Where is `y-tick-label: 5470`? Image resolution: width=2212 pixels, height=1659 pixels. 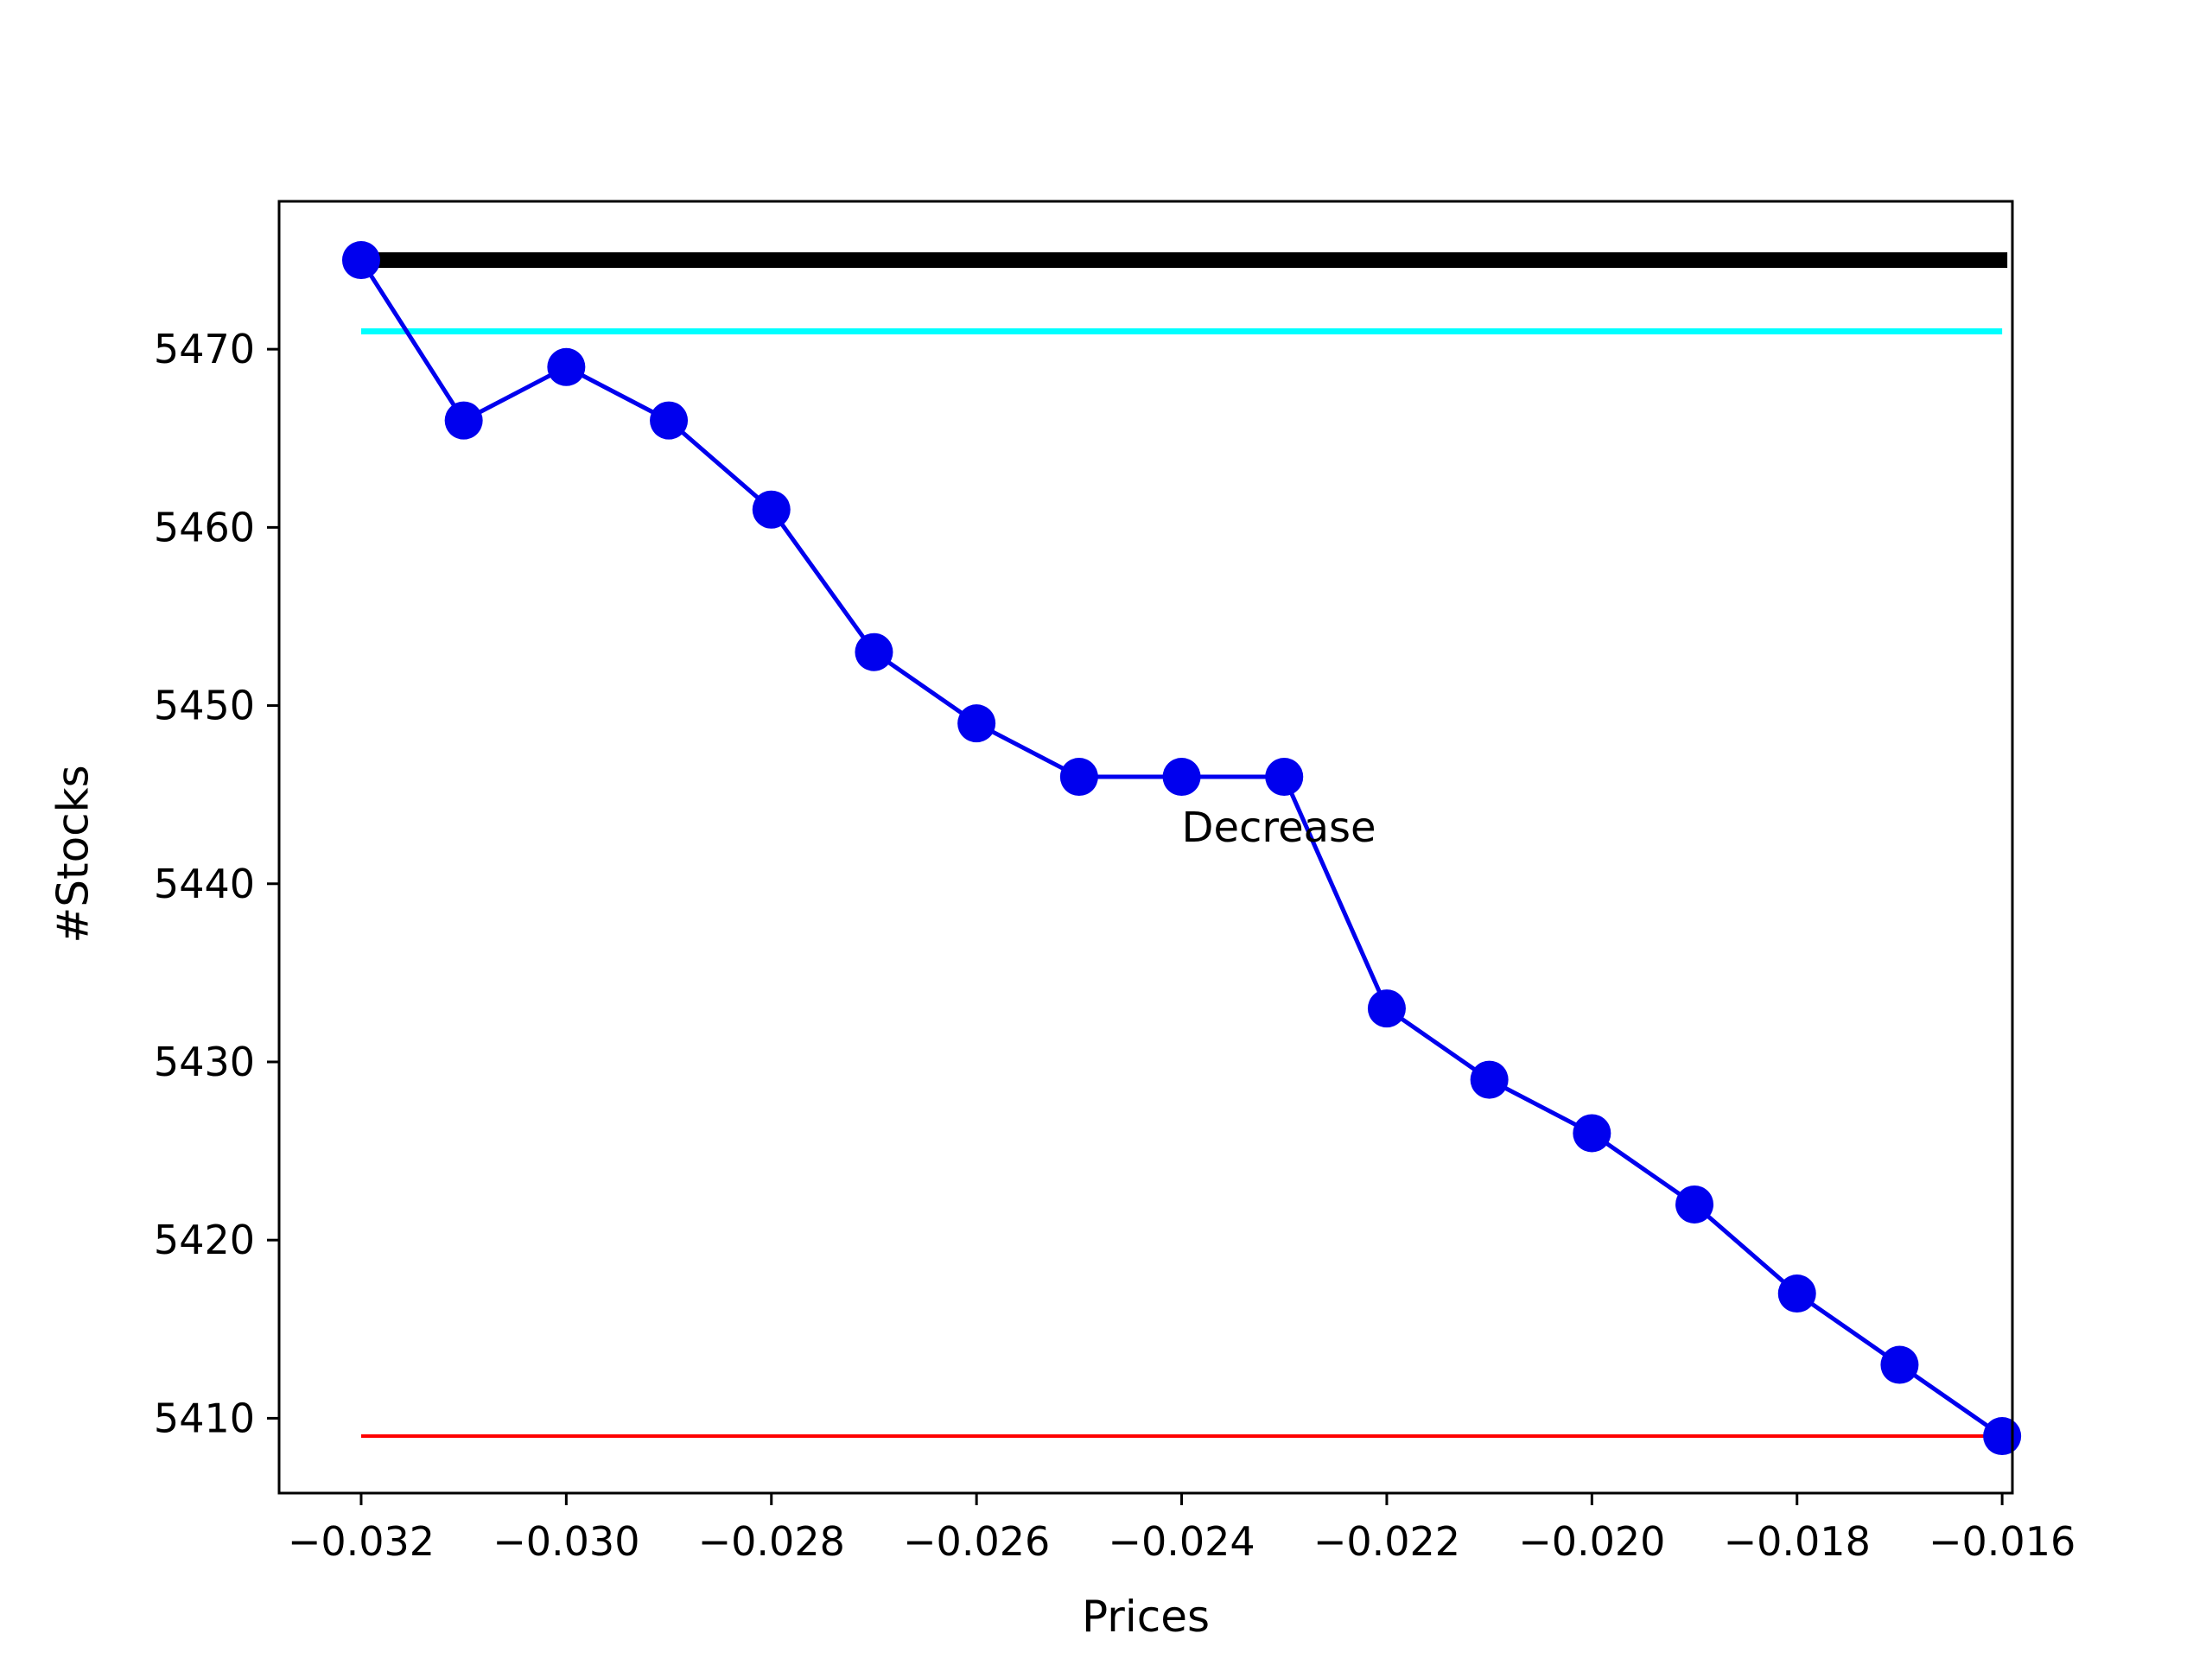
y-tick-label: 5470 is located at coordinates (204, 349).